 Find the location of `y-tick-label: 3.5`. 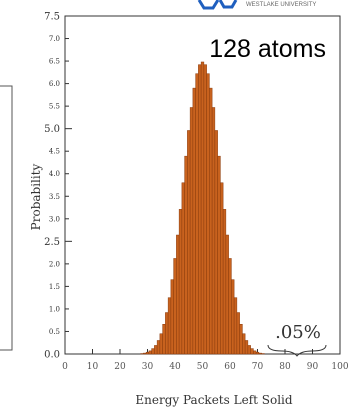

y-tick-label: 3.5 is located at coordinates (54, 197).